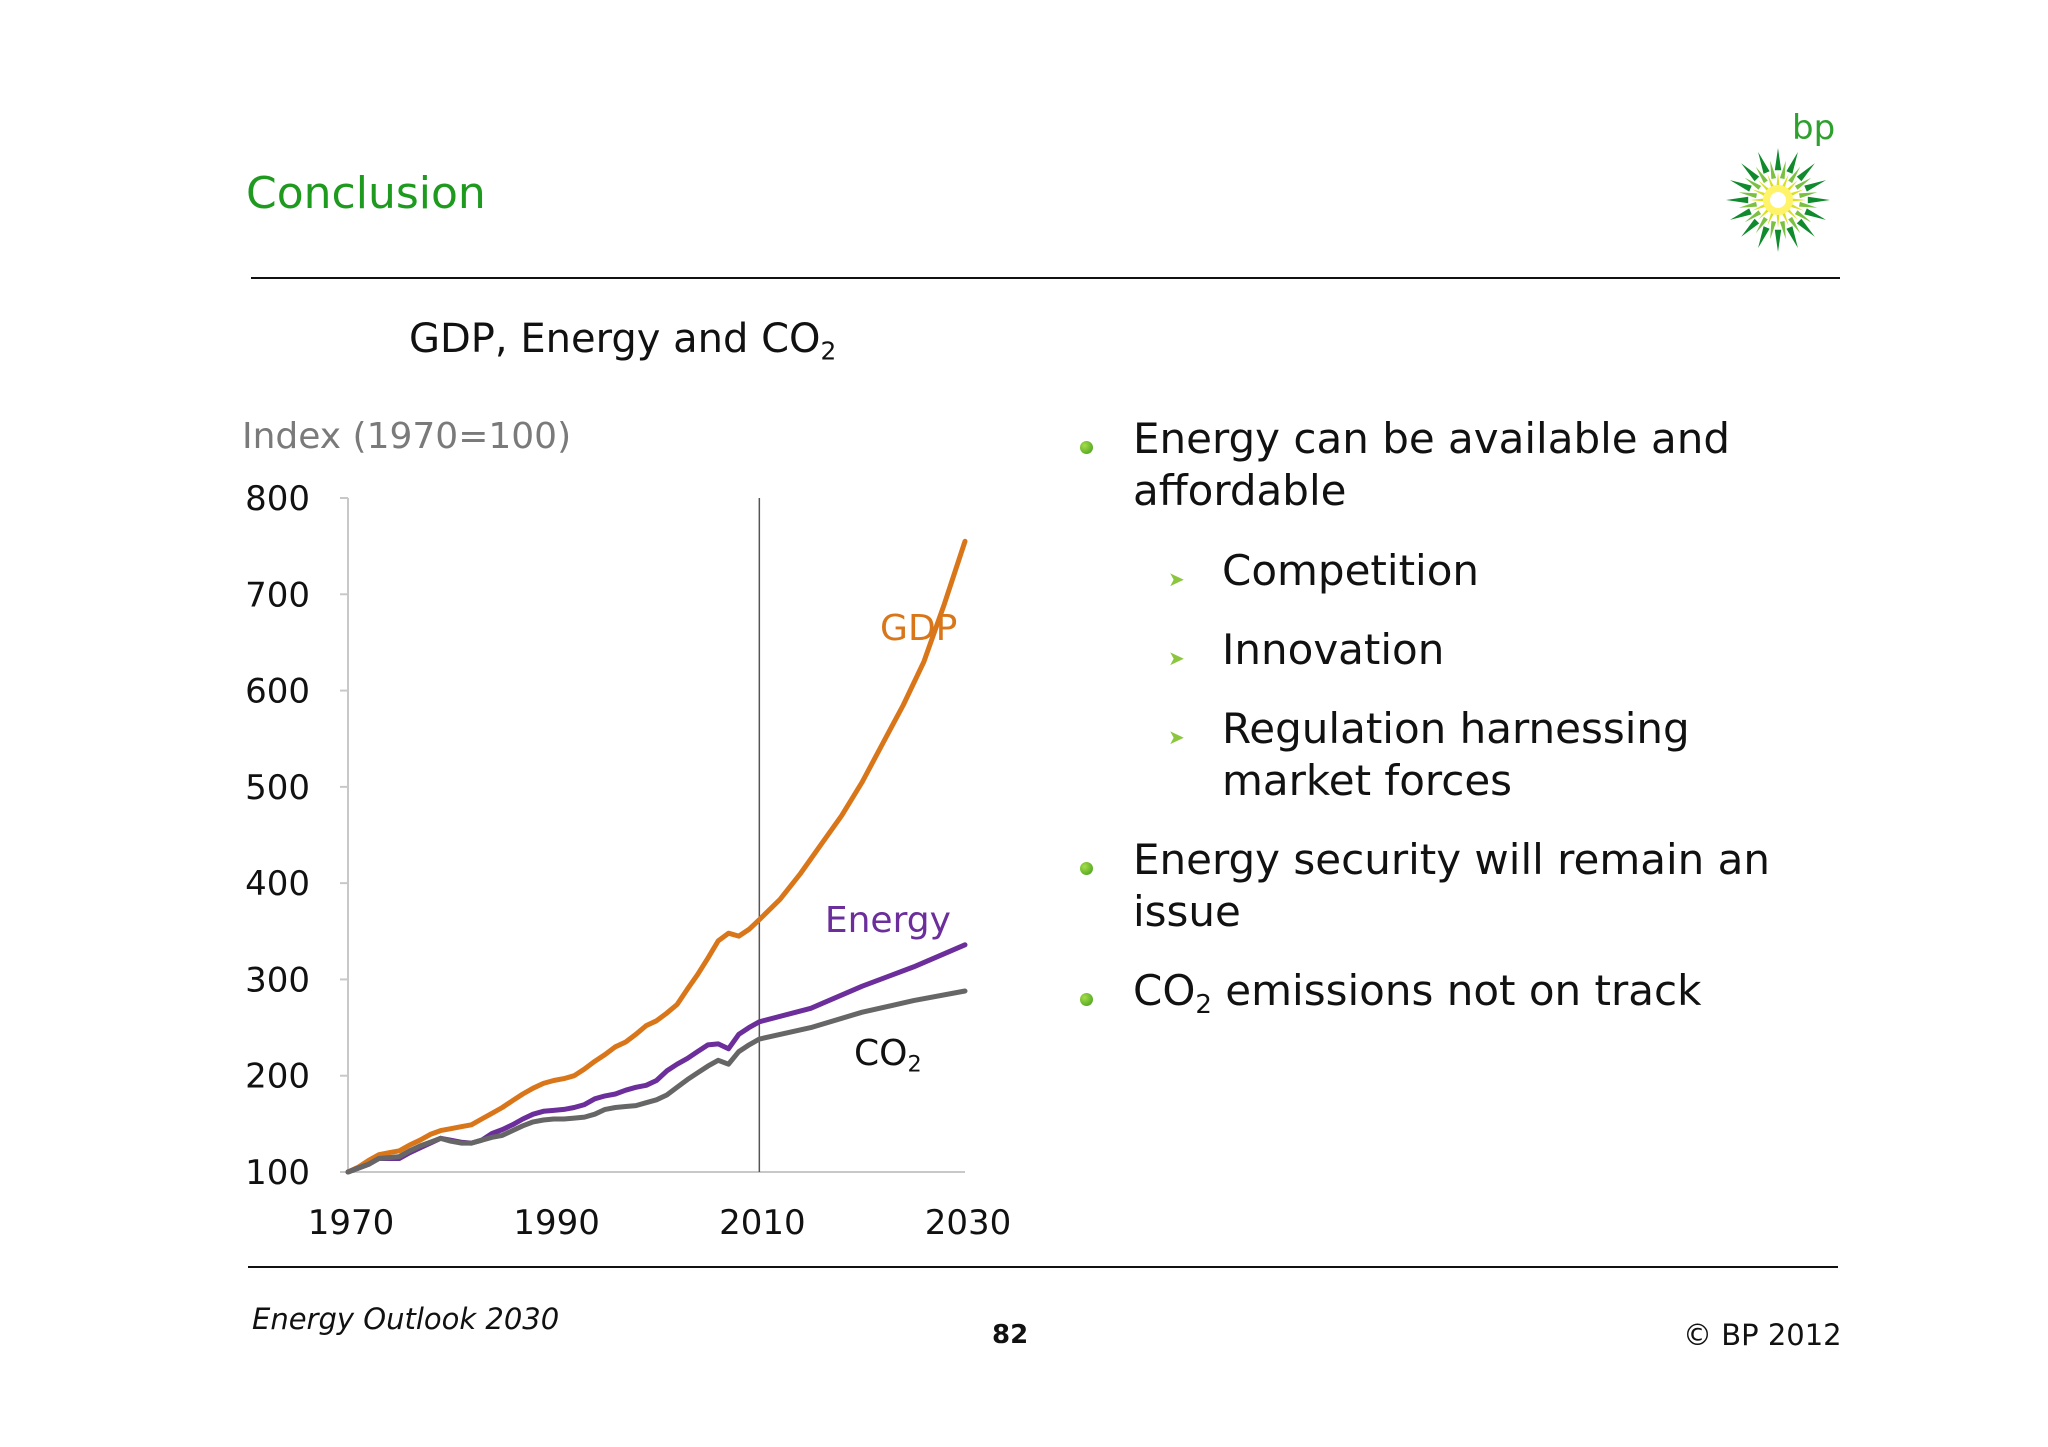 This screenshot has height=1447, width=2048. I want to click on y-tick-label: 700, so click(277, 595).